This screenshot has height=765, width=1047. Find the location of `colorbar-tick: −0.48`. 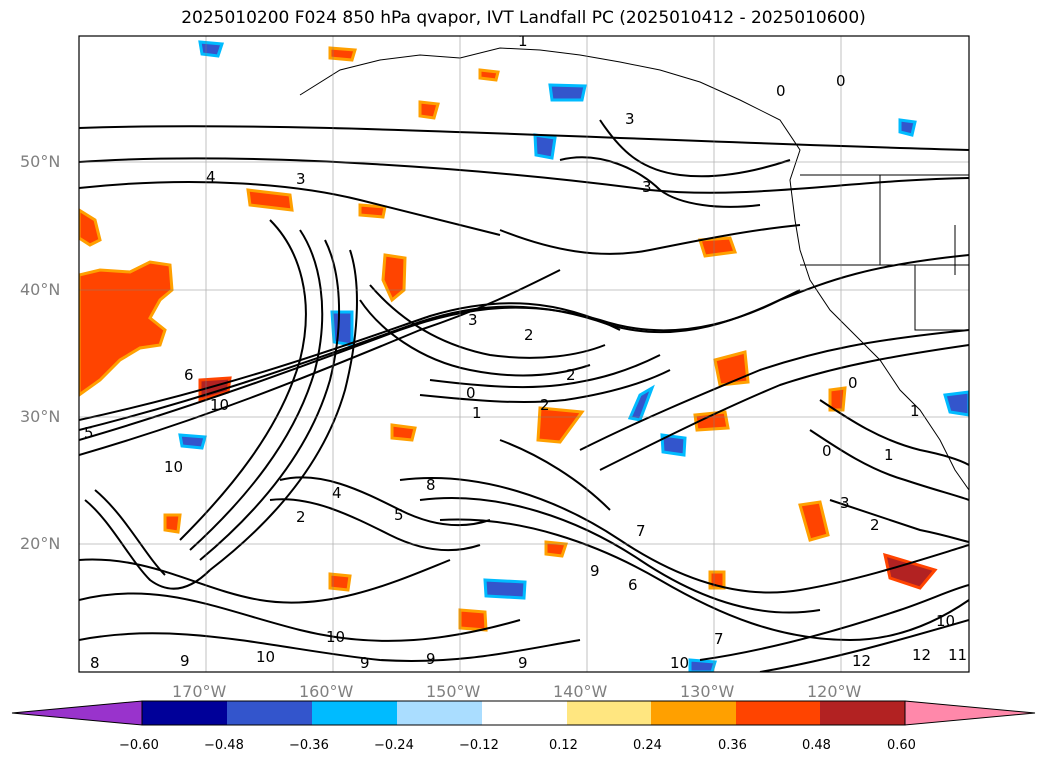

colorbar-tick: −0.48 is located at coordinates (224, 745).